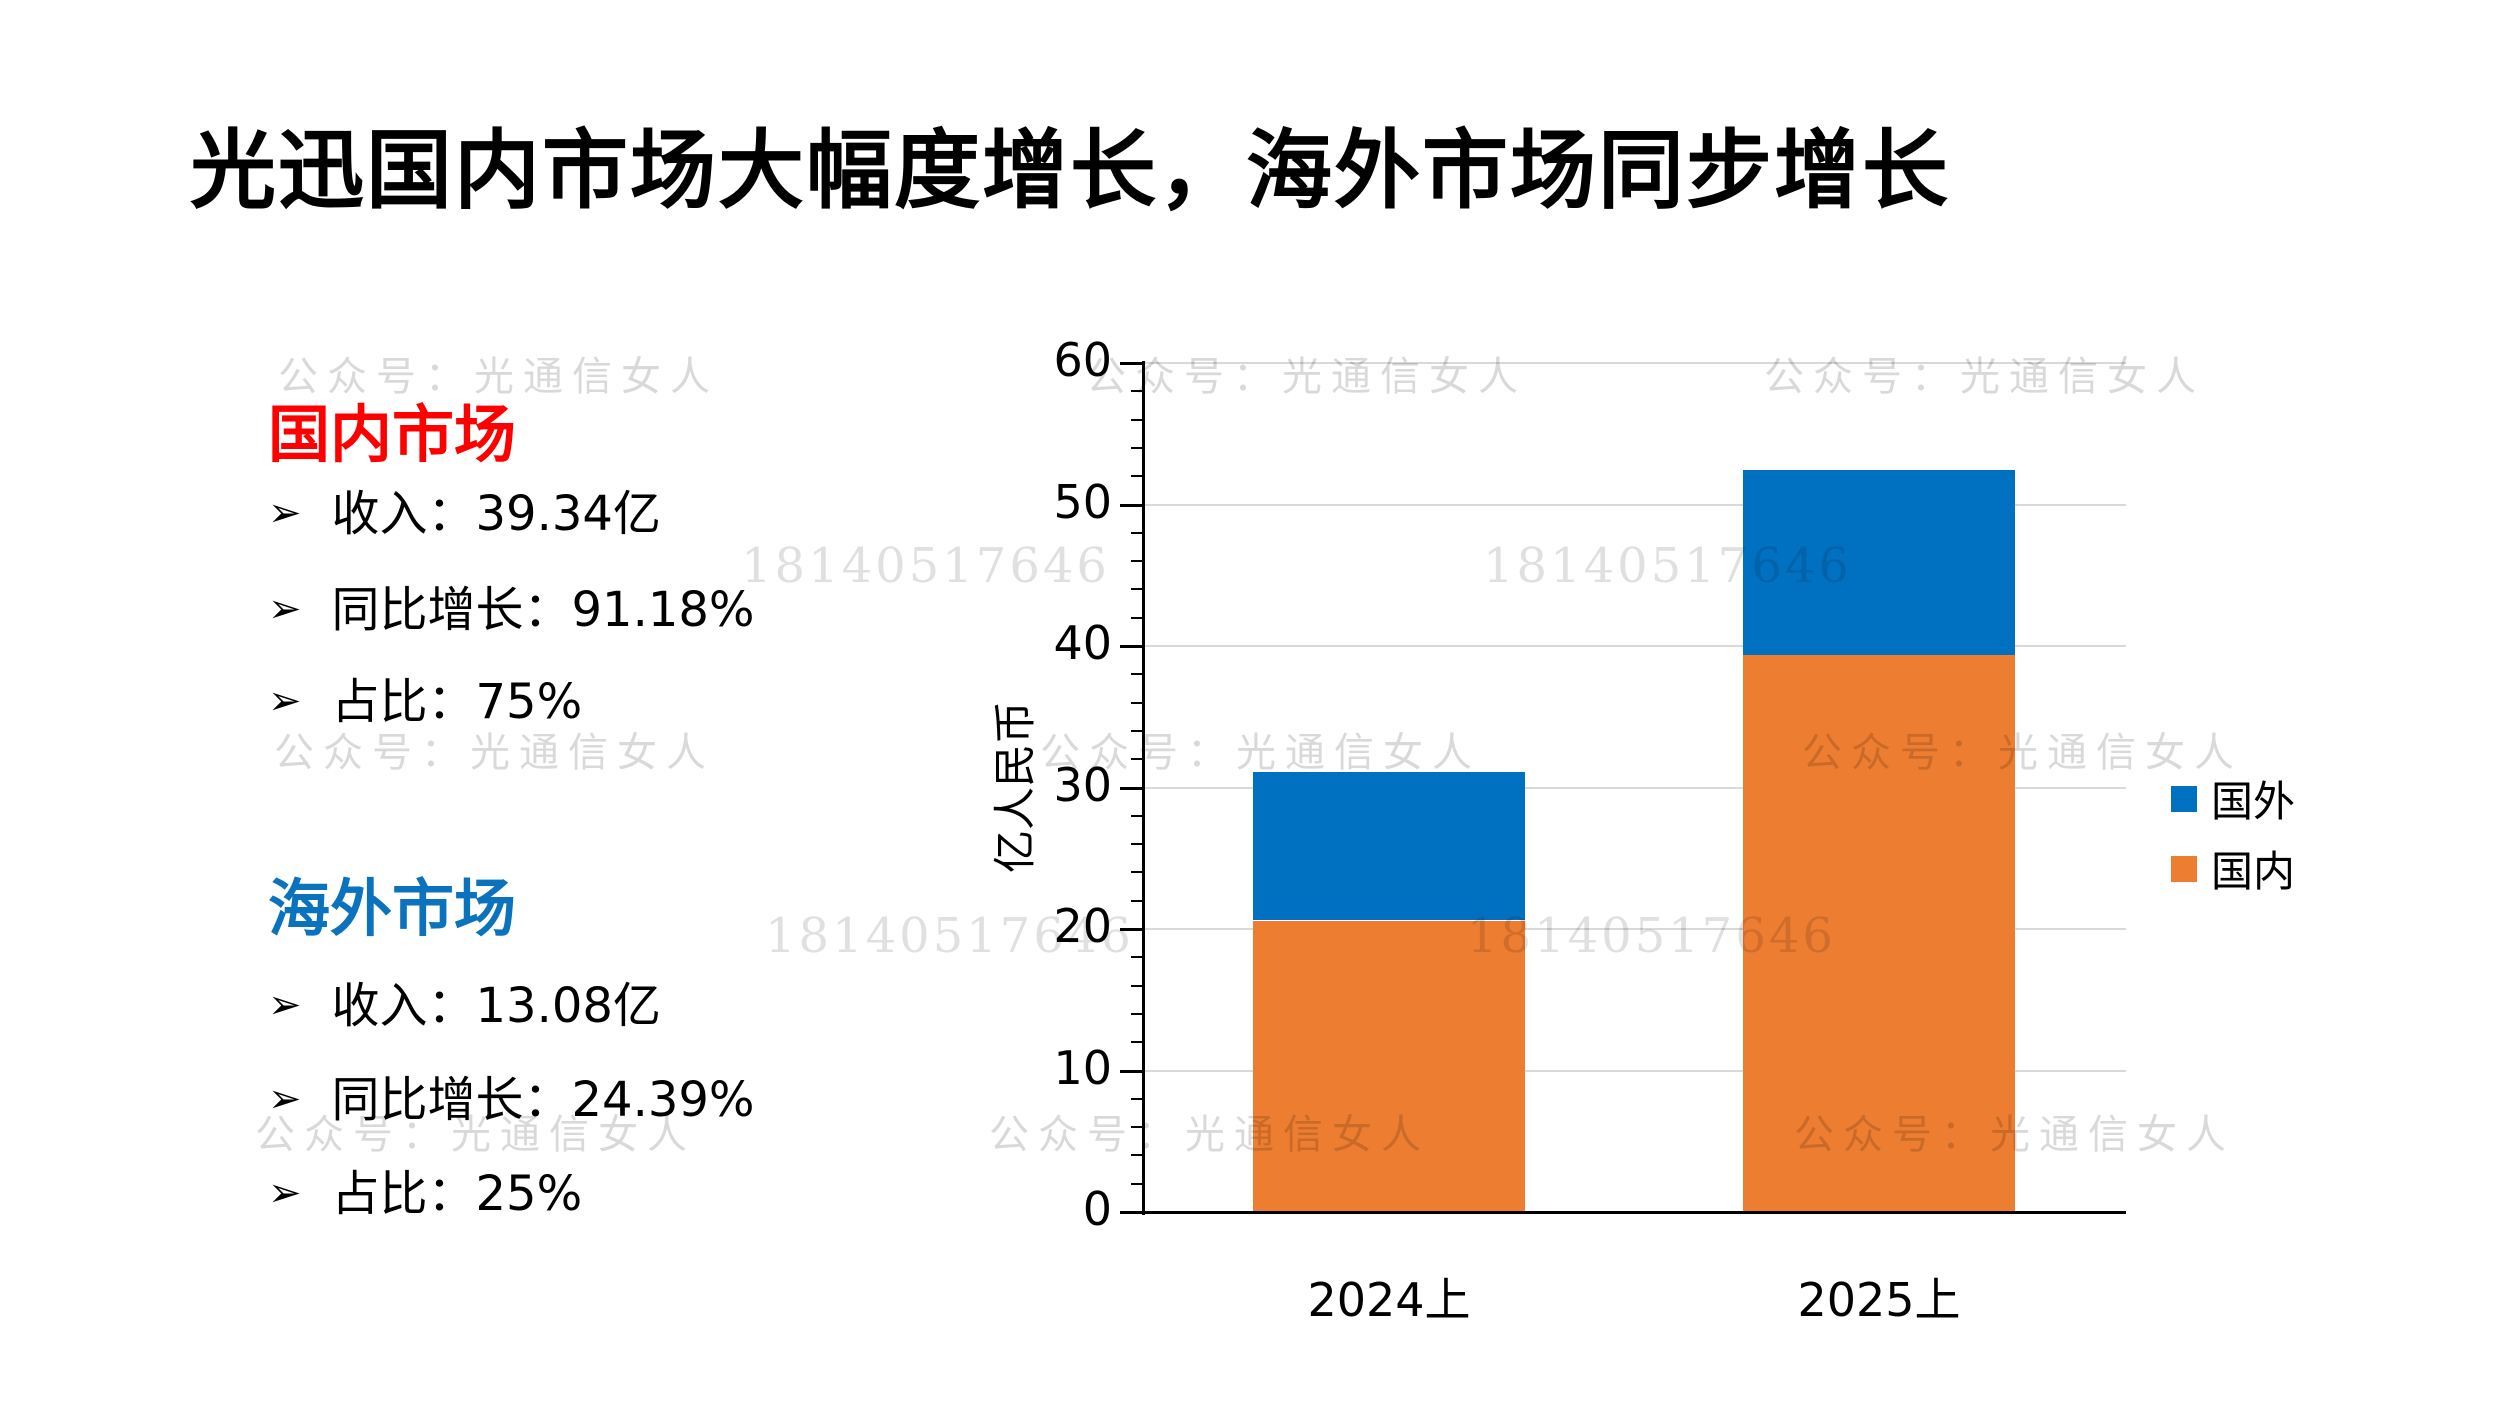 This screenshot has height=1406, width=2500. What do you see at coordinates (2253, 871) in the screenshot?
I see `legend-label: 国内` at bounding box center [2253, 871].